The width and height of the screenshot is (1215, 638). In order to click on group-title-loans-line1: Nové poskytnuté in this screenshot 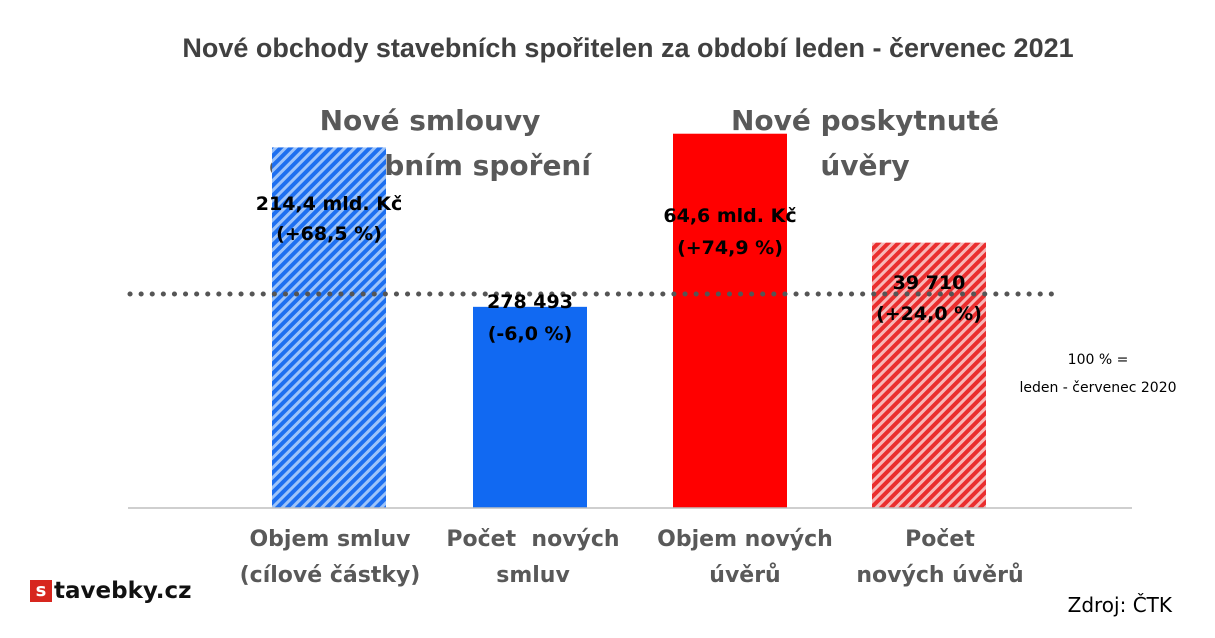, I will do `click(865, 120)`.